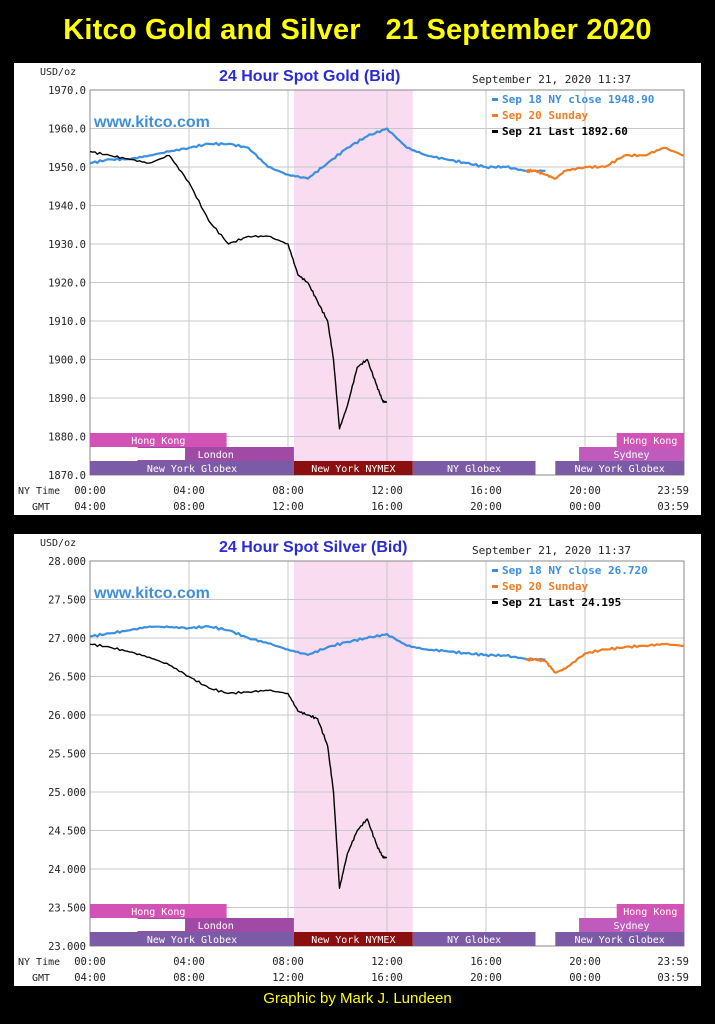 The image size is (715, 1024). I want to click on silver-xtick-gmt-label: 20:00, so click(486, 978).